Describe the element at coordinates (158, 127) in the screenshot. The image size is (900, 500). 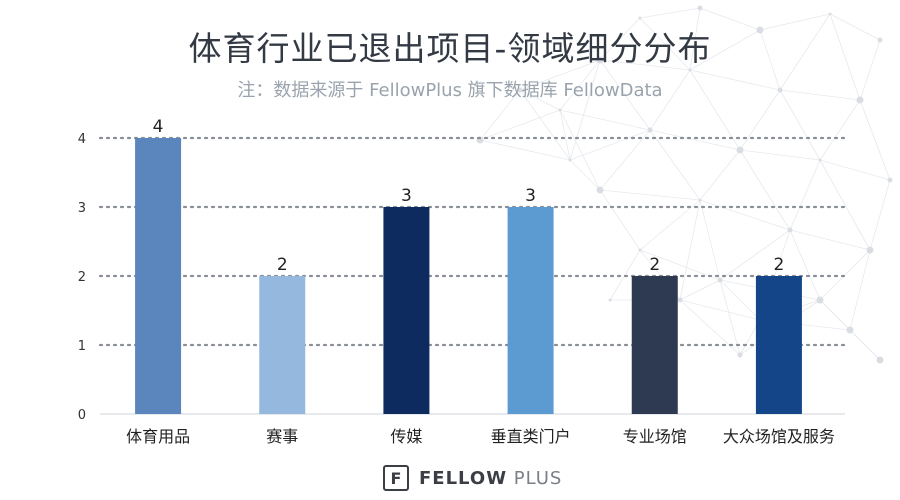
I see `data-label: 4` at that location.